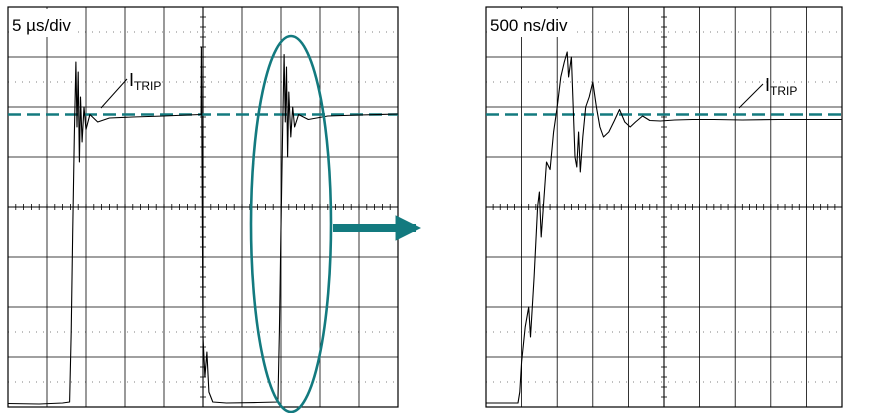 This screenshot has width=870, height=413. What do you see at coordinates (767, 85) in the screenshot?
I see `right-itrip-main: I` at bounding box center [767, 85].